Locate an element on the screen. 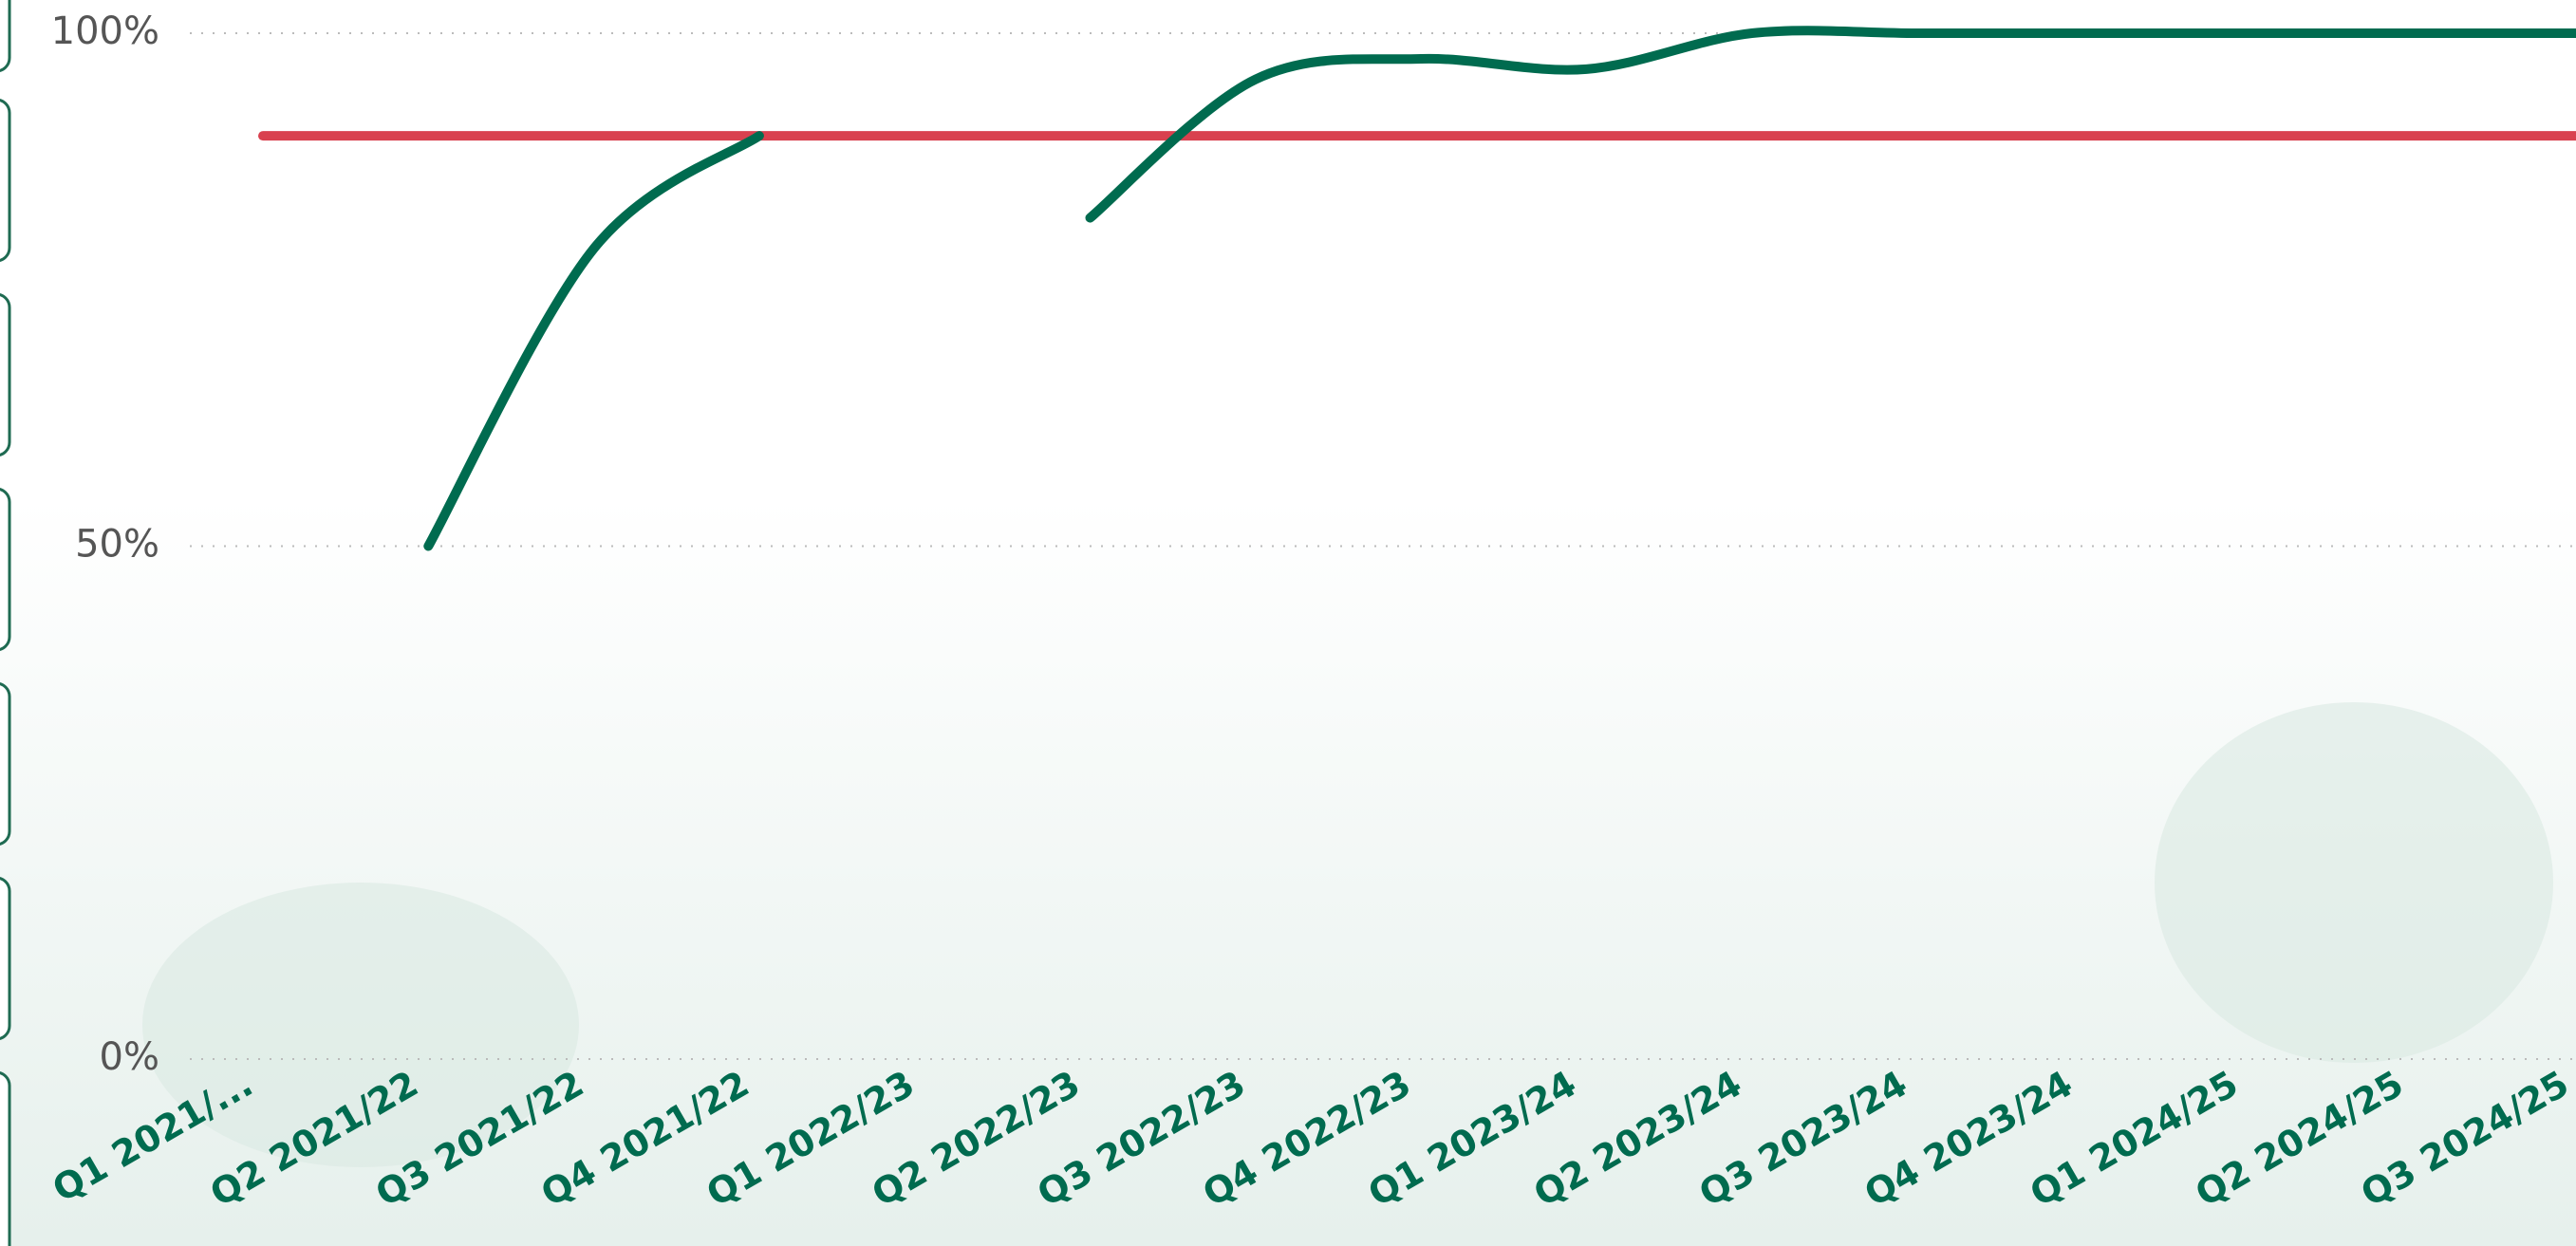  slicer-buttons is located at coordinates (6, 623).